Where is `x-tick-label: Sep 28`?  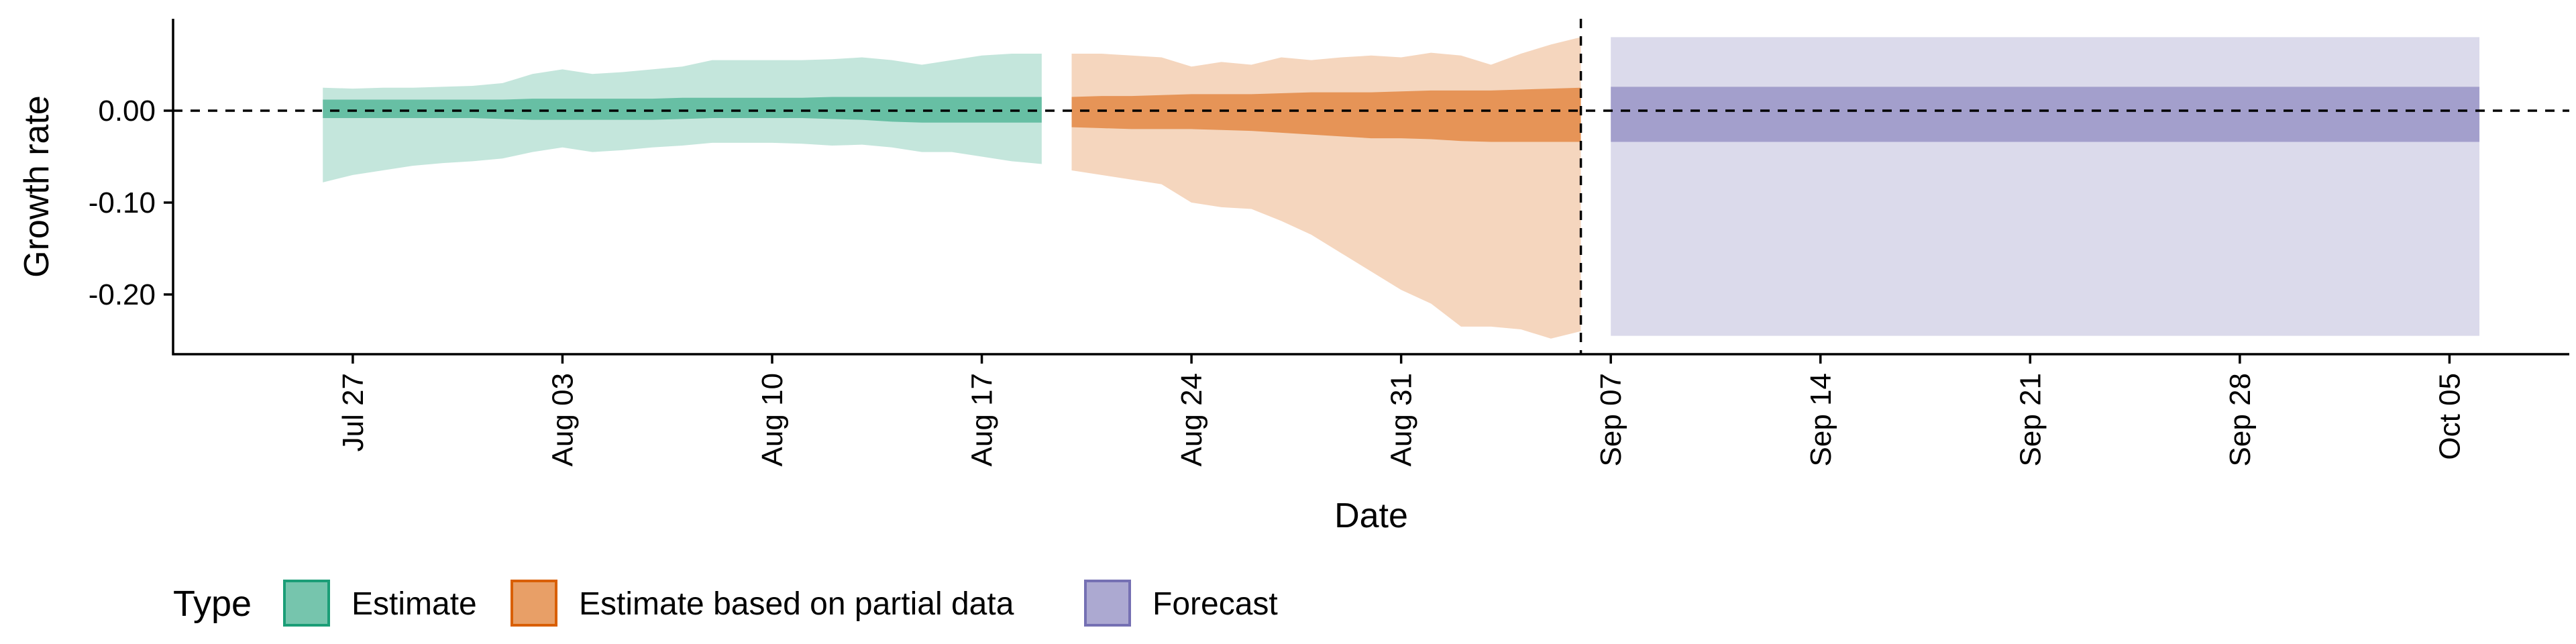
x-tick-label: Sep 28 is located at coordinates (2240, 419).